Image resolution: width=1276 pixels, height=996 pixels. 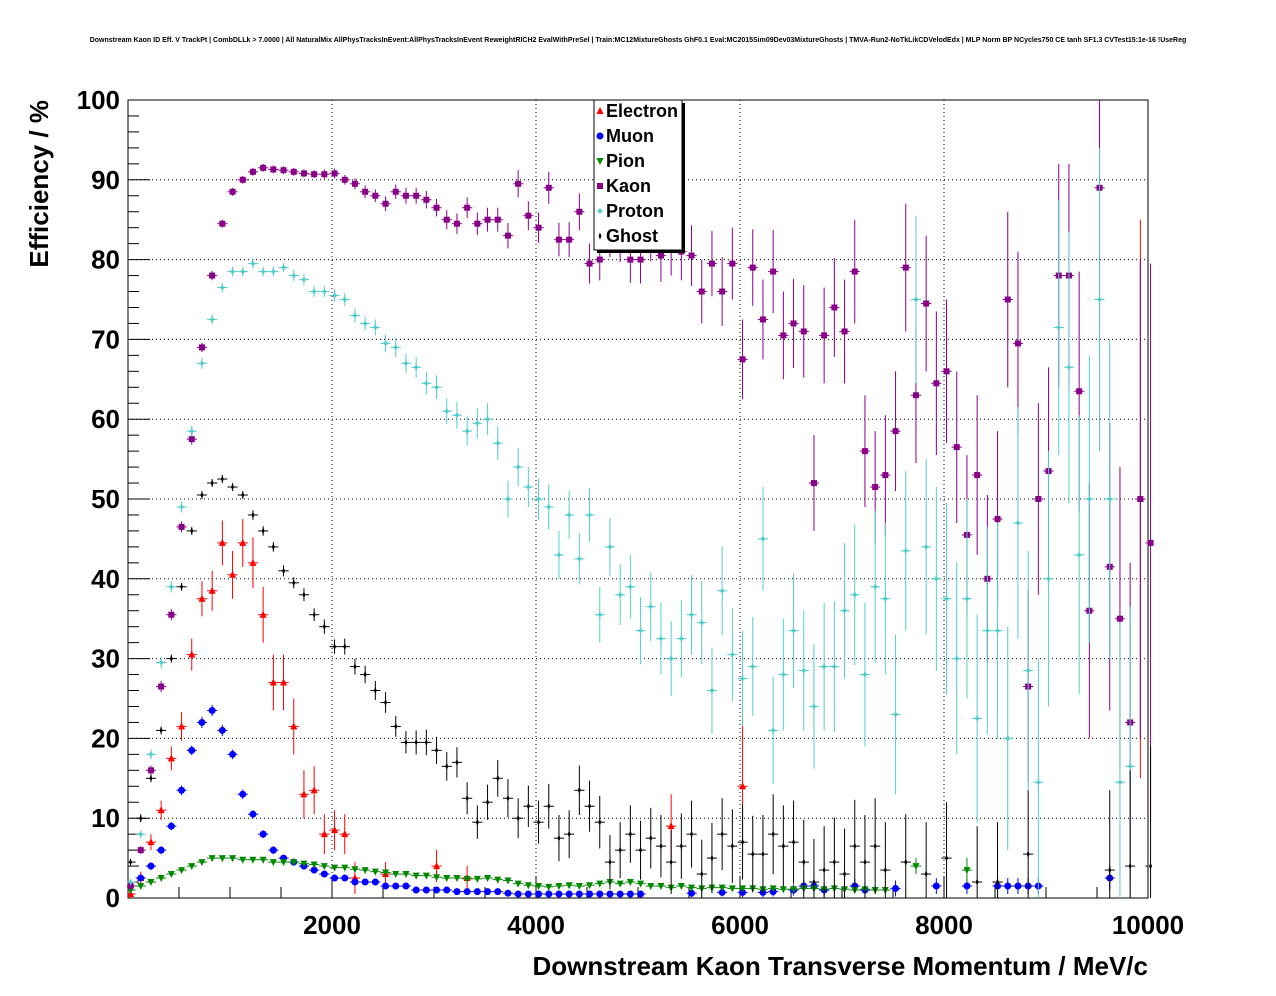 I want to click on legend: Electron Muon Pion Kaon Proton Ghost, so click(x=639, y=176).